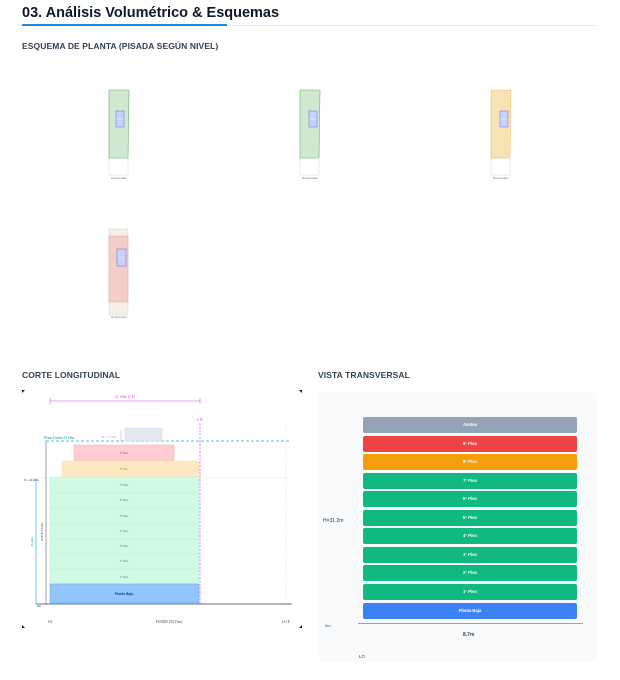  I want to click on corte-x-label: LO, so click(50, 622).